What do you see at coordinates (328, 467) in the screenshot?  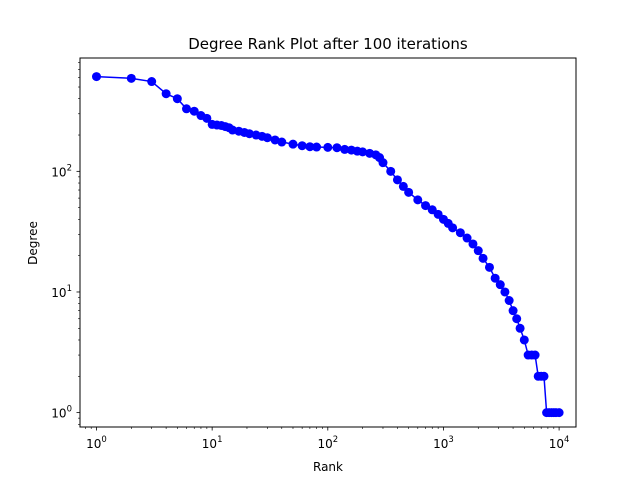 I see `x-axis-label: Rank` at bounding box center [328, 467].